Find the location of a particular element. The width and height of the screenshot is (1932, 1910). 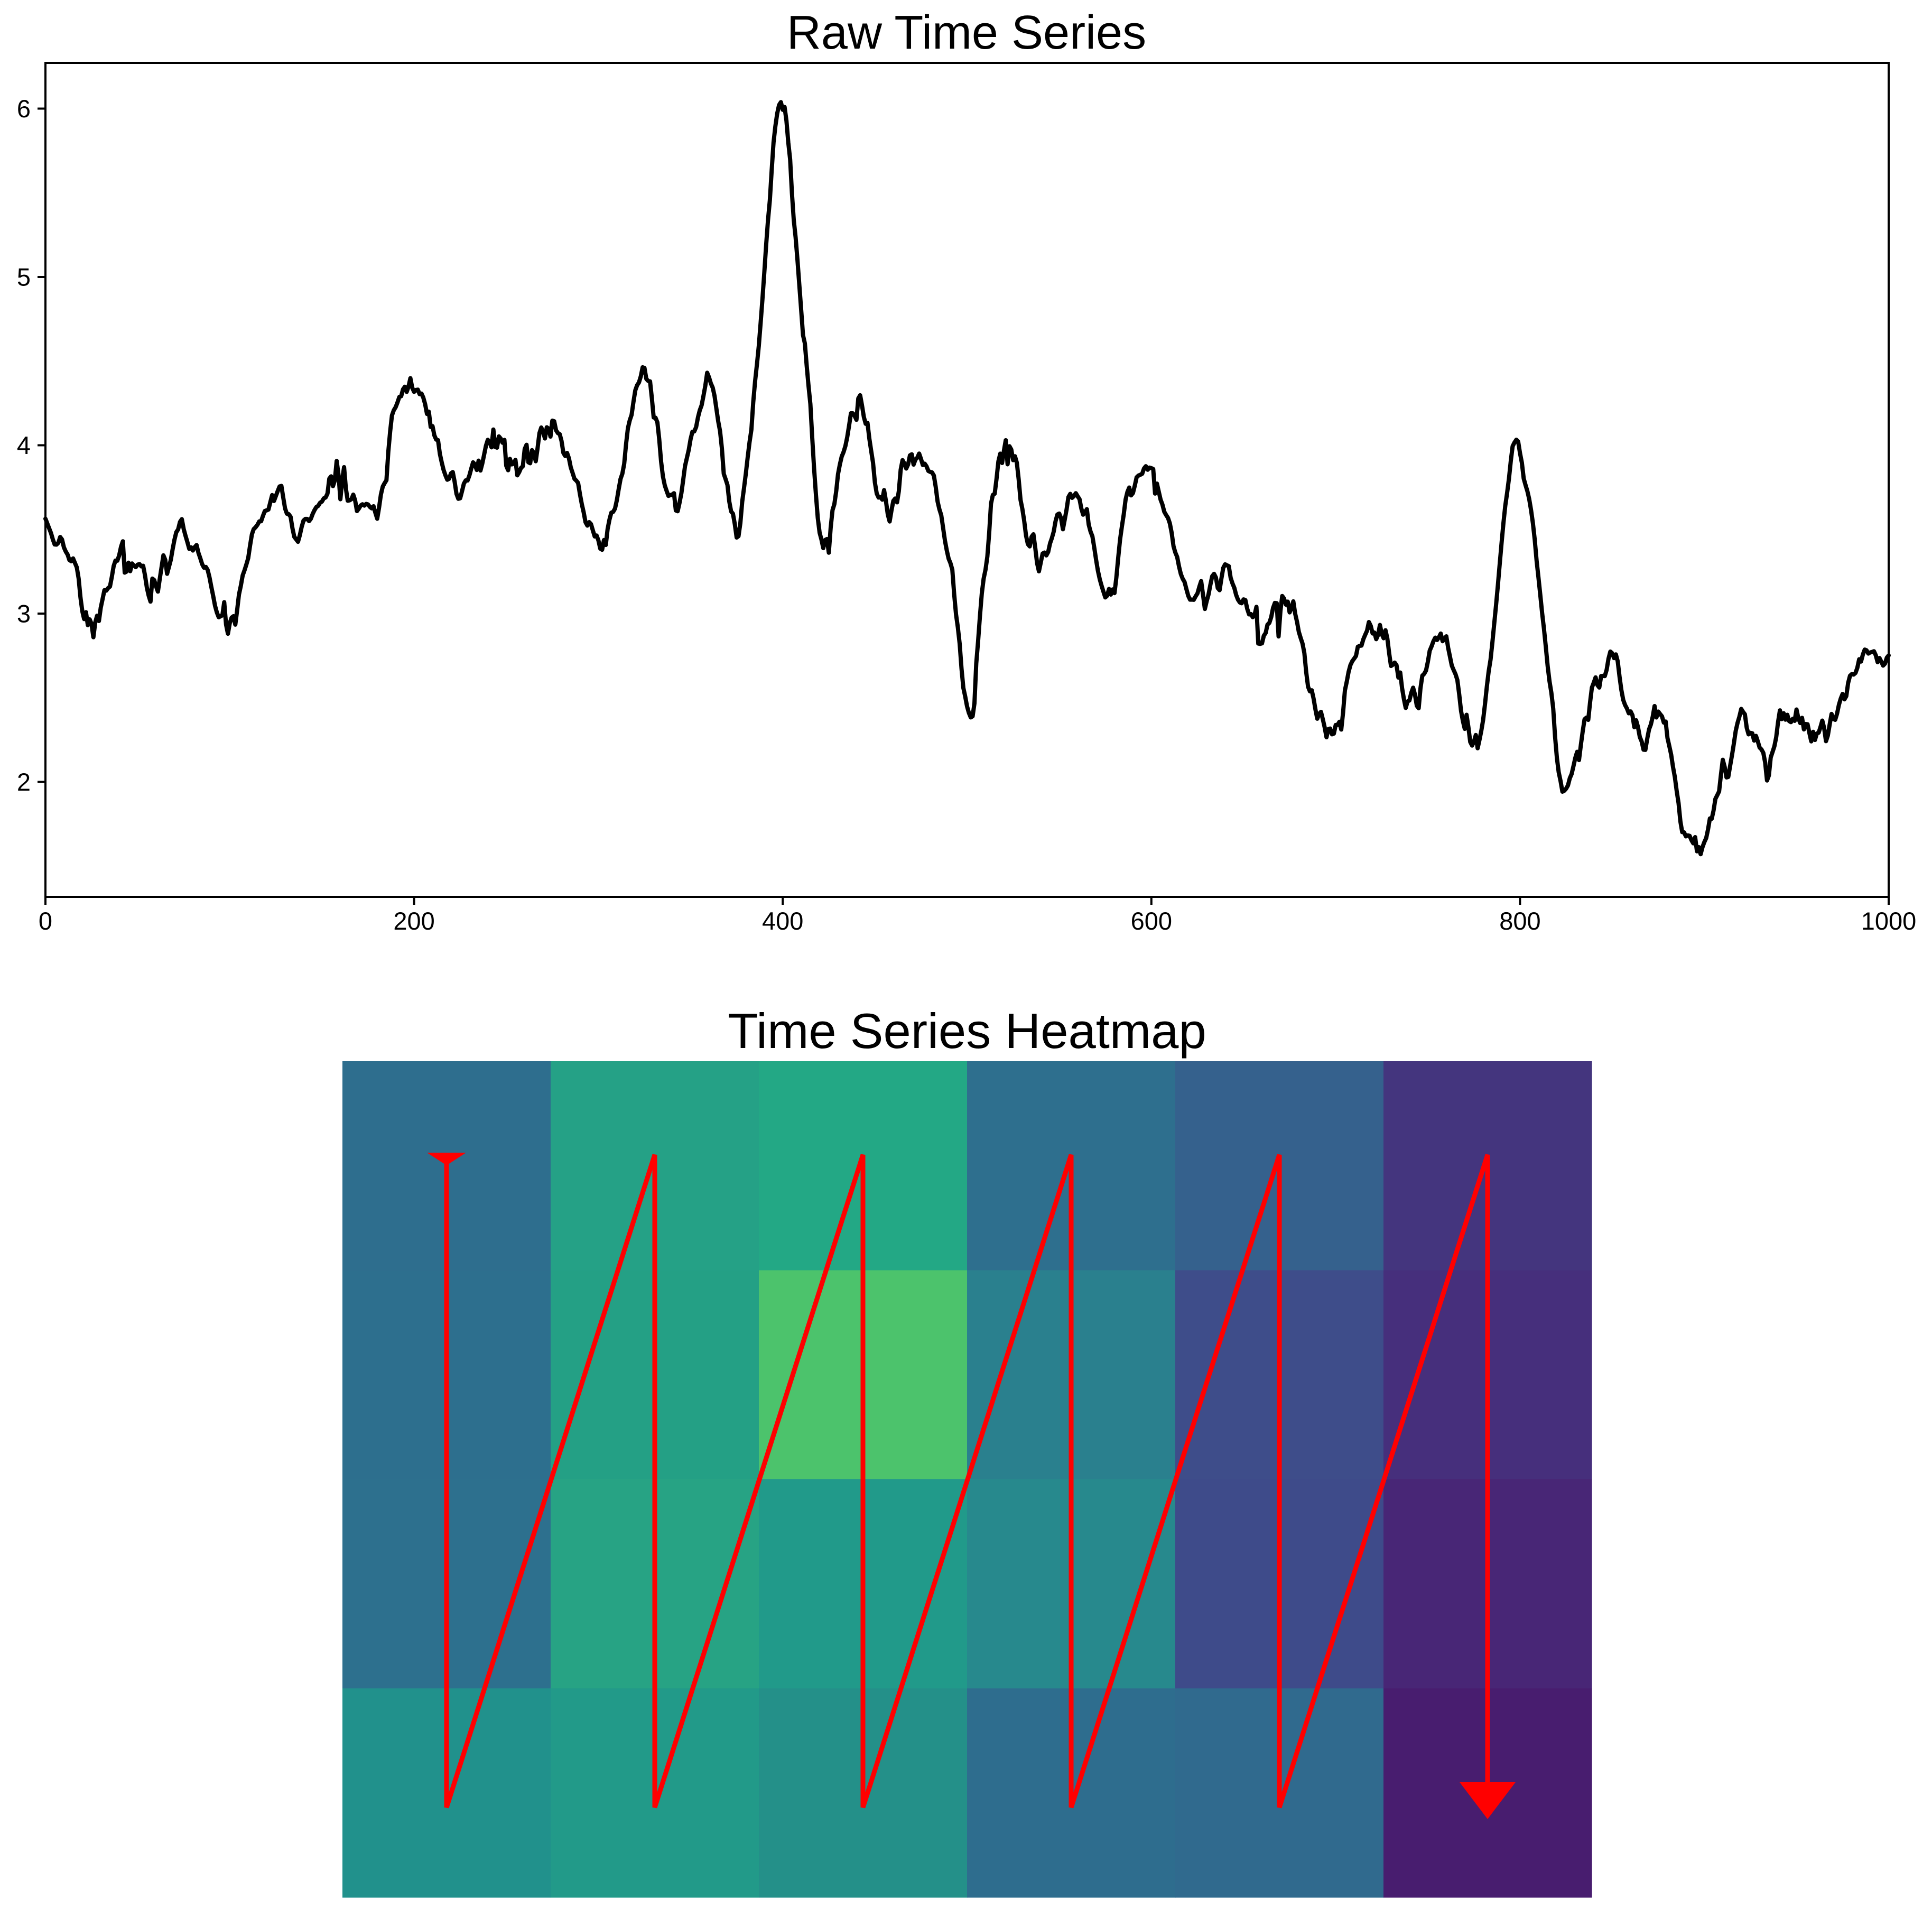

svg-text: 0 is located at coordinates (46, 921).